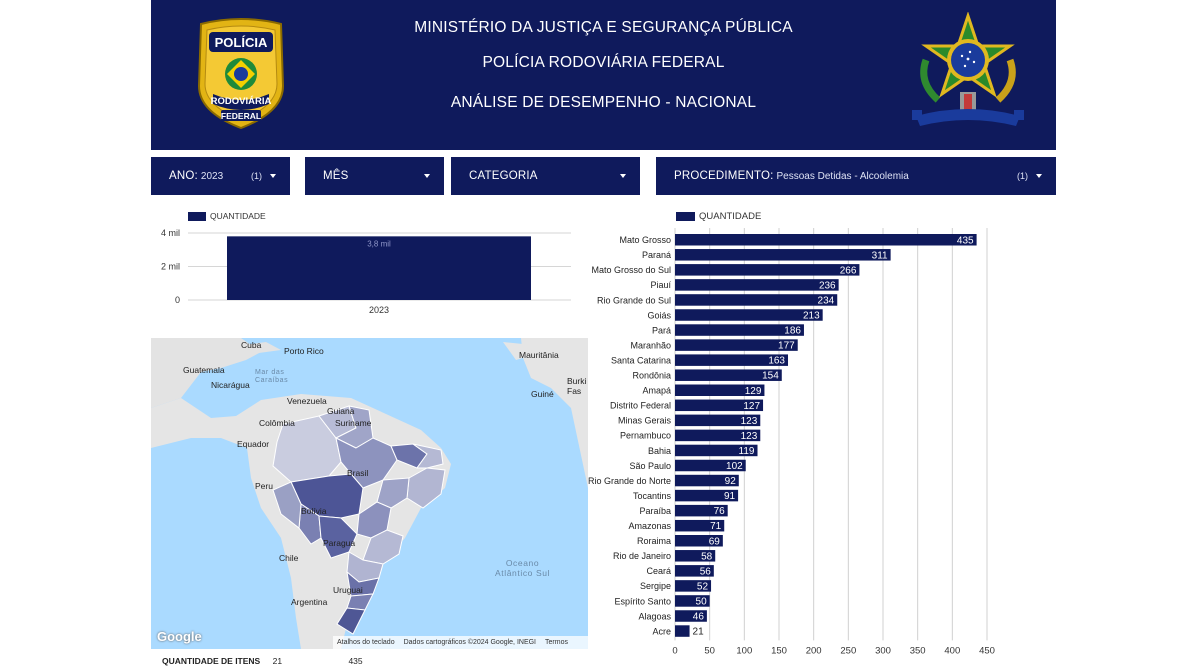  I want to click on footer-summary: QUANTIDADE DE ITENS 21 435, so click(262, 661).